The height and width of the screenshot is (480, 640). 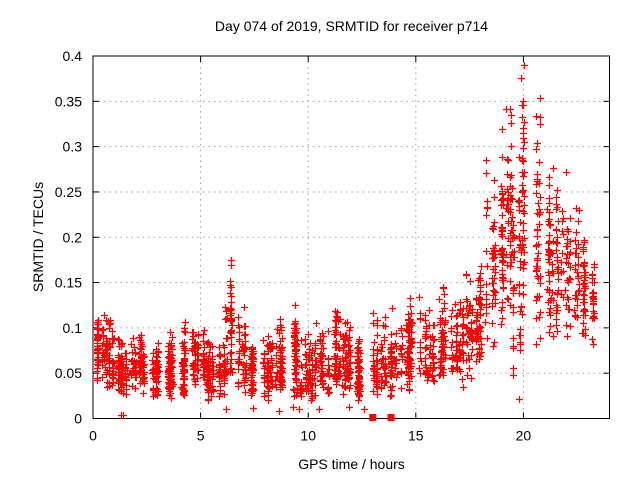 What do you see at coordinates (73, 56) in the screenshot?
I see `y-tick-label: 0.4` at bounding box center [73, 56].